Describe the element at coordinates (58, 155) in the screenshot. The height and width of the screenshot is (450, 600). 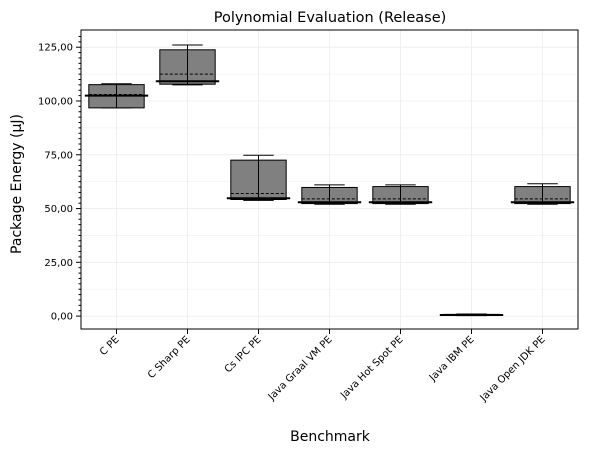
I see `y-tick-label: 75,00` at that location.